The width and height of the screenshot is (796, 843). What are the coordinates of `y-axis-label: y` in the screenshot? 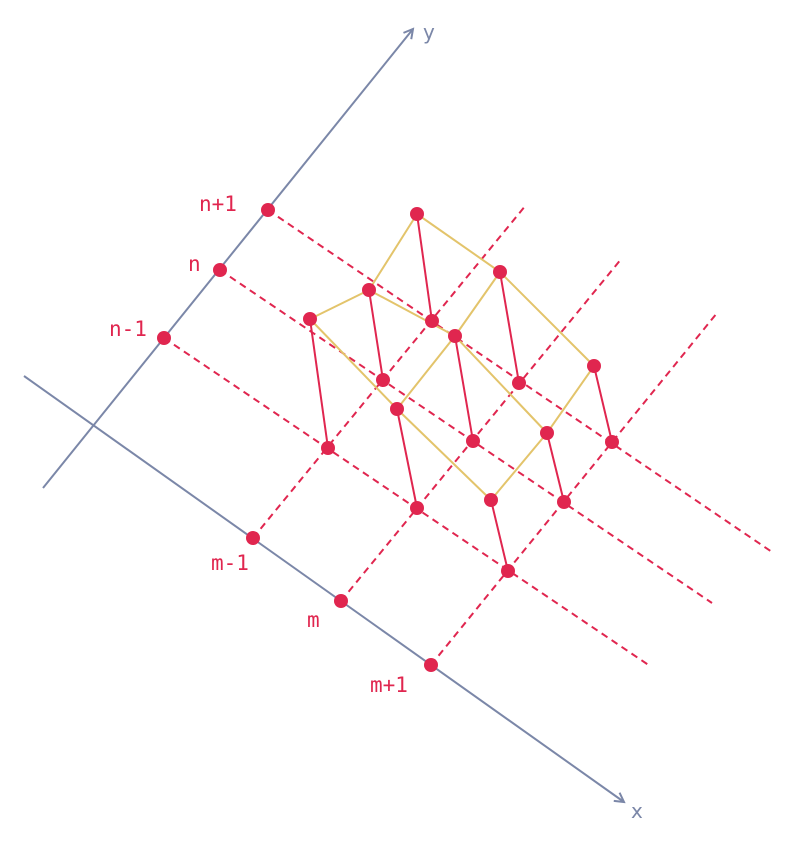 It's located at (429, 32).